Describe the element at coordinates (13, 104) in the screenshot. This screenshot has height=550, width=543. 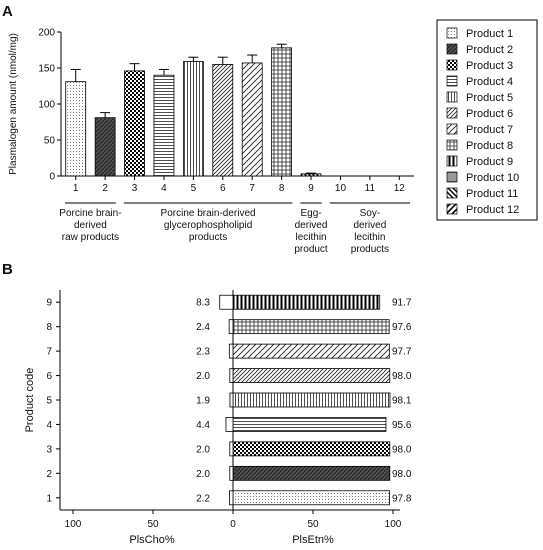
I see `y-axis-title: Plasmalogen amount (nmol/mg)` at that location.